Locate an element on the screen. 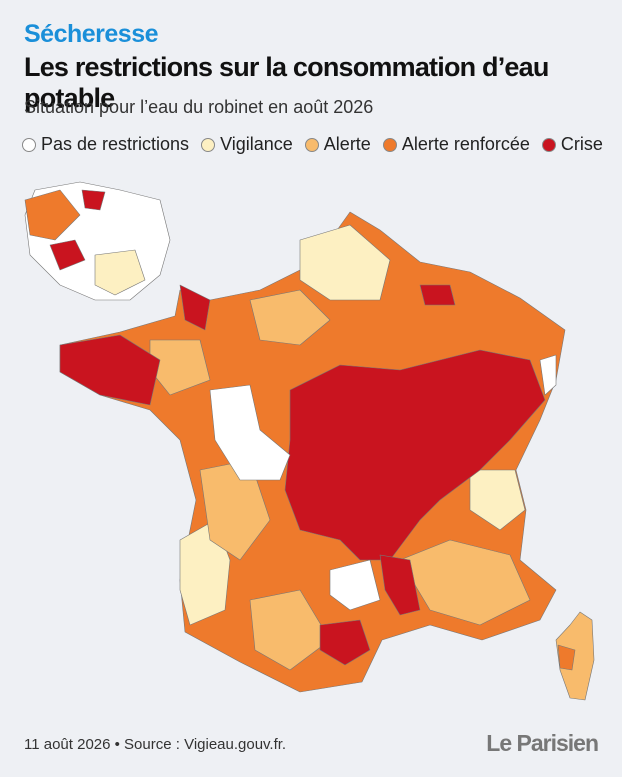 The height and width of the screenshot is (777, 622). kicker: Sécheresse is located at coordinates (91, 34).